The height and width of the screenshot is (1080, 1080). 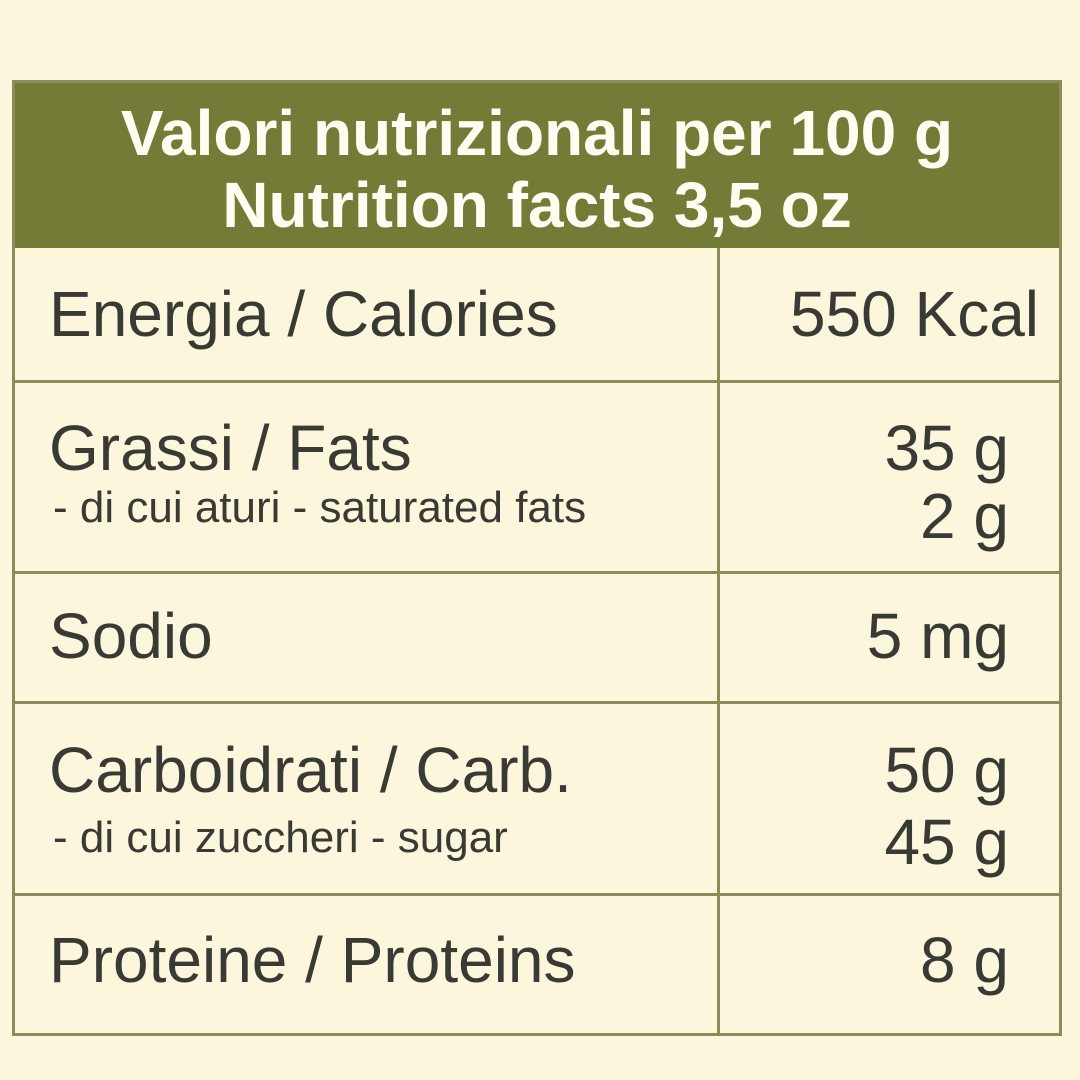 What do you see at coordinates (230, 448) in the screenshot?
I see `row-fats-label: Grassi / Fats` at bounding box center [230, 448].